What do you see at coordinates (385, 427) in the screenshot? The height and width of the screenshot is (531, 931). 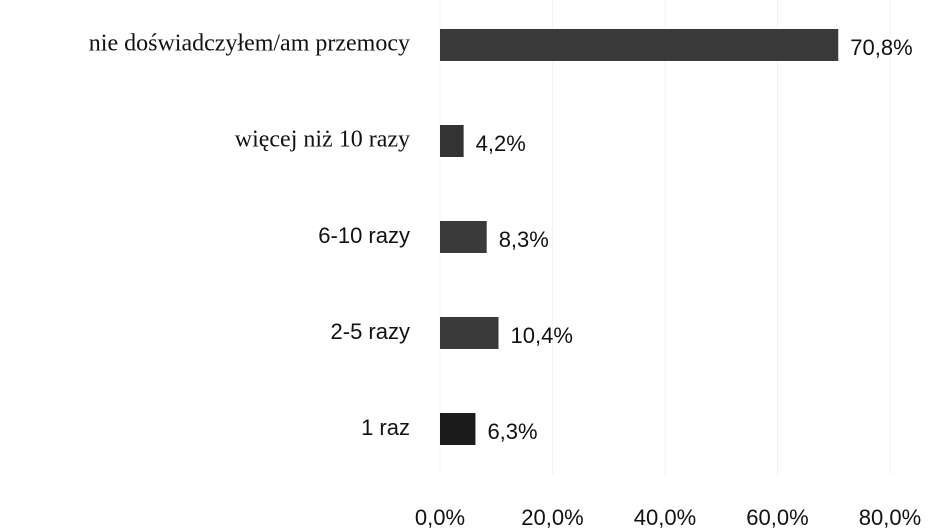 I see `category-label: 1 raz` at bounding box center [385, 427].